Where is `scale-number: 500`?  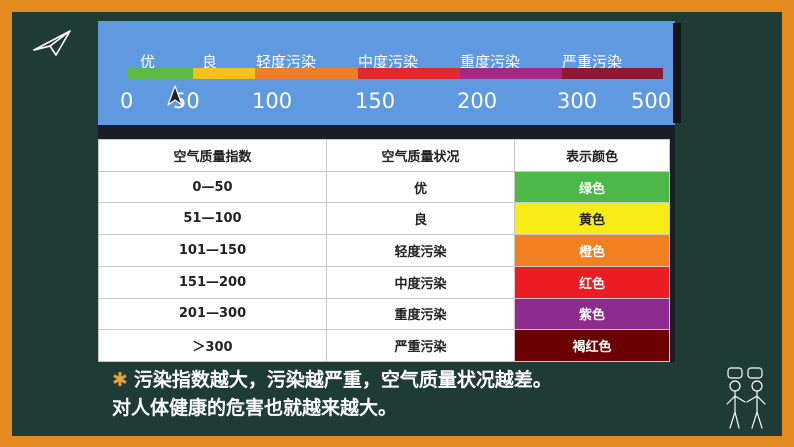
scale-number: 500 is located at coordinates (651, 101).